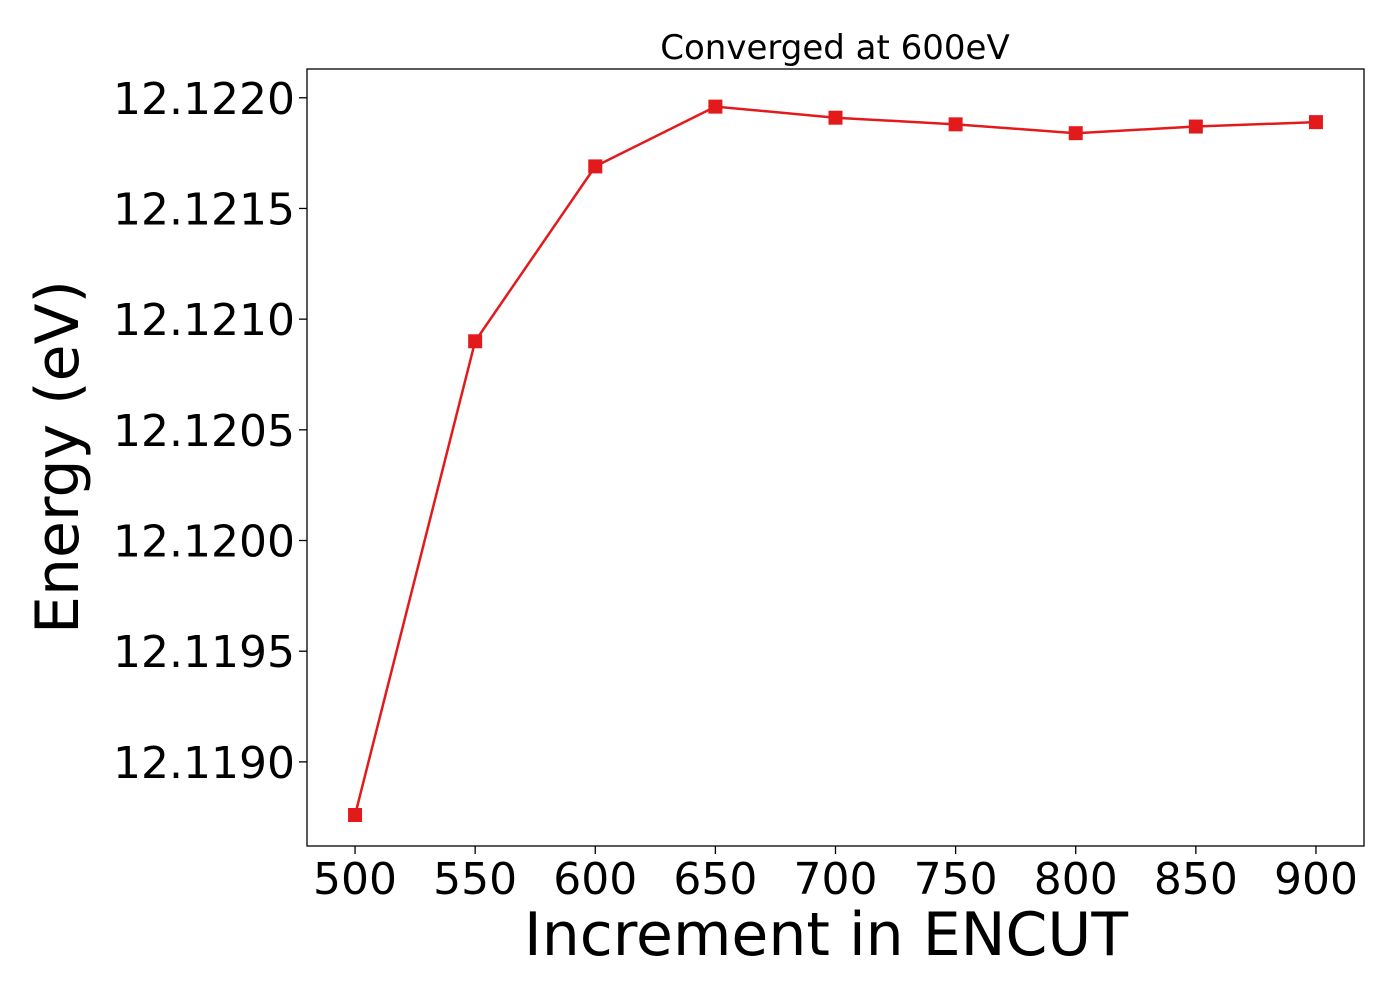 Image resolution: width=1400 pixels, height=1000 pixels. What do you see at coordinates (834, 48) in the screenshot?
I see `chart-title: Converged at 600eV` at bounding box center [834, 48].